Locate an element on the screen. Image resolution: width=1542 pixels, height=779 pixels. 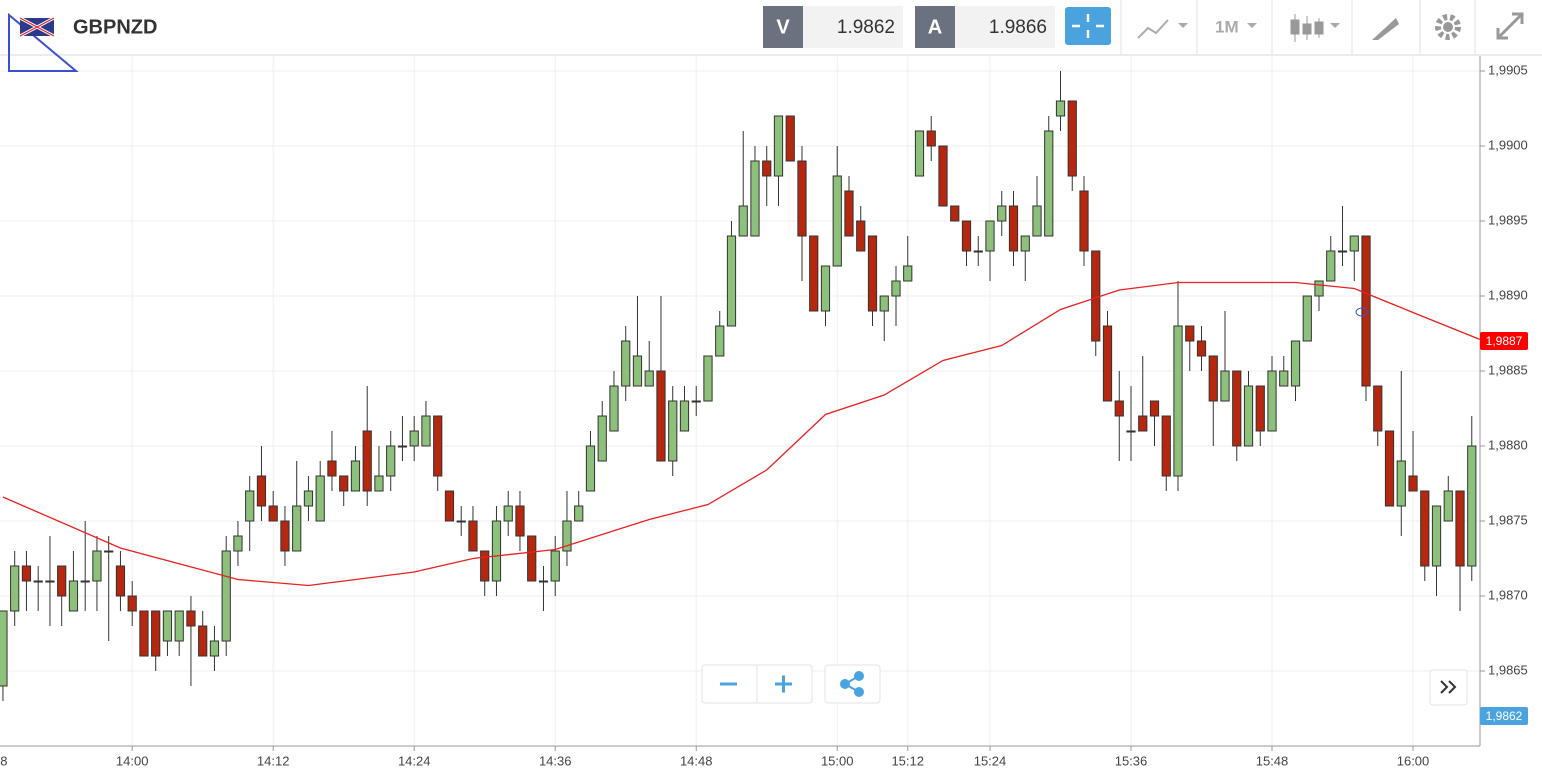
fullscreen-icon is located at coordinates (1510, 26).